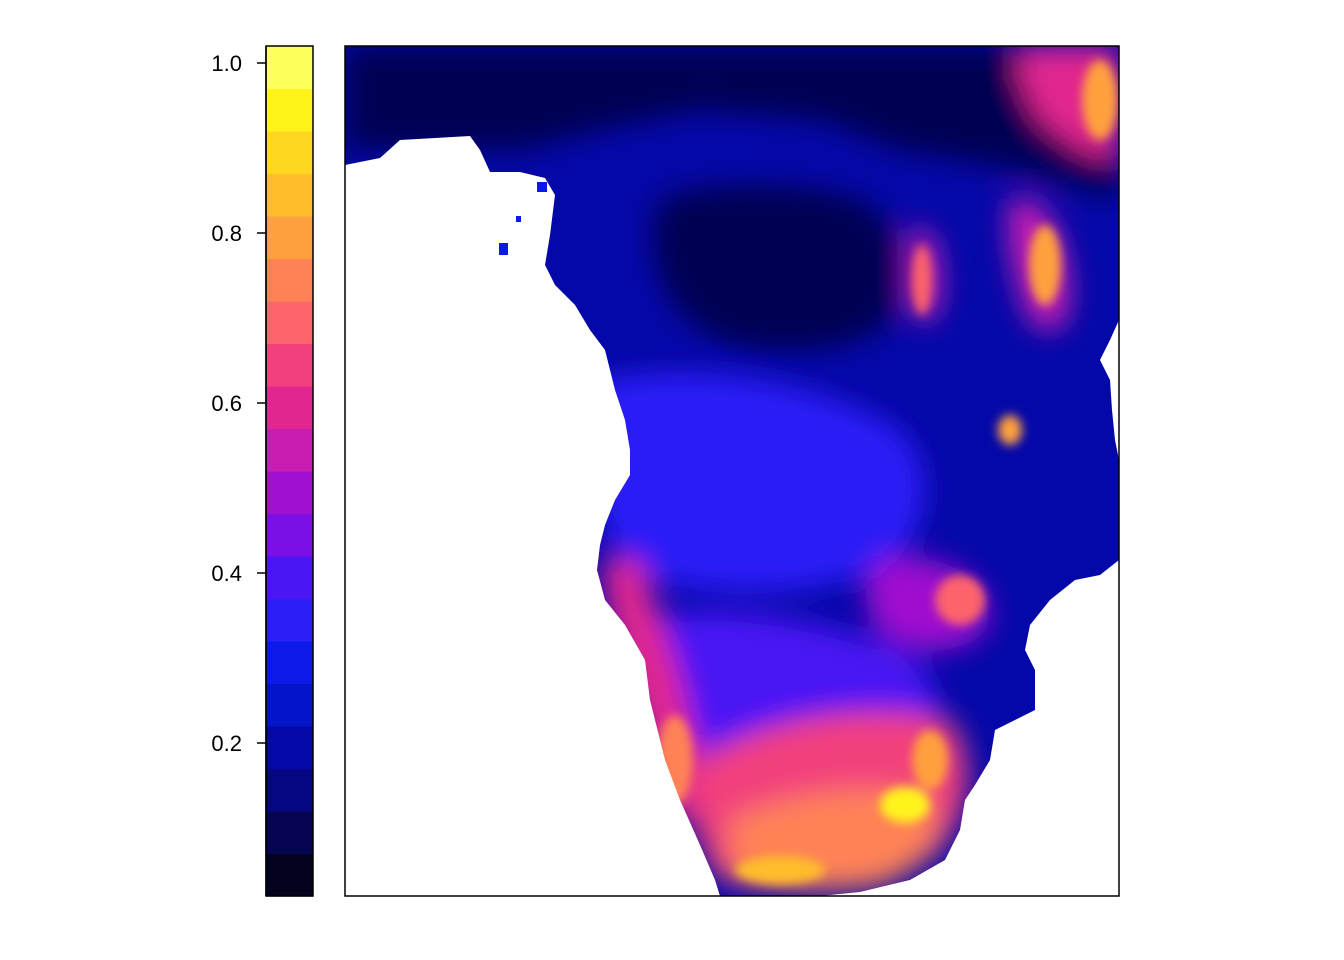 This screenshot has height=960, width=1344. I want to click on legend-tick-label: 0.8, so click(226, 233).